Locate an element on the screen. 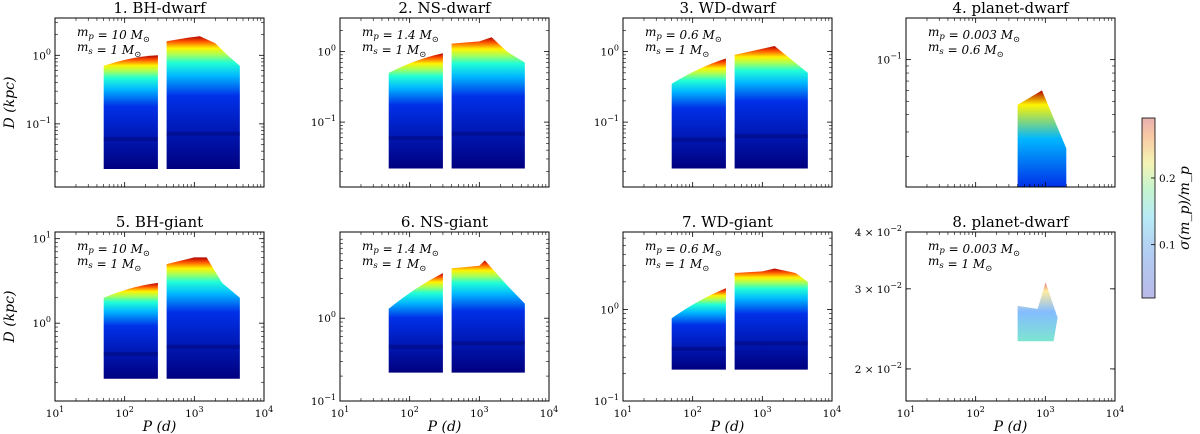  panel-title: 6. NS-giant is located at coordinates (444, 222).